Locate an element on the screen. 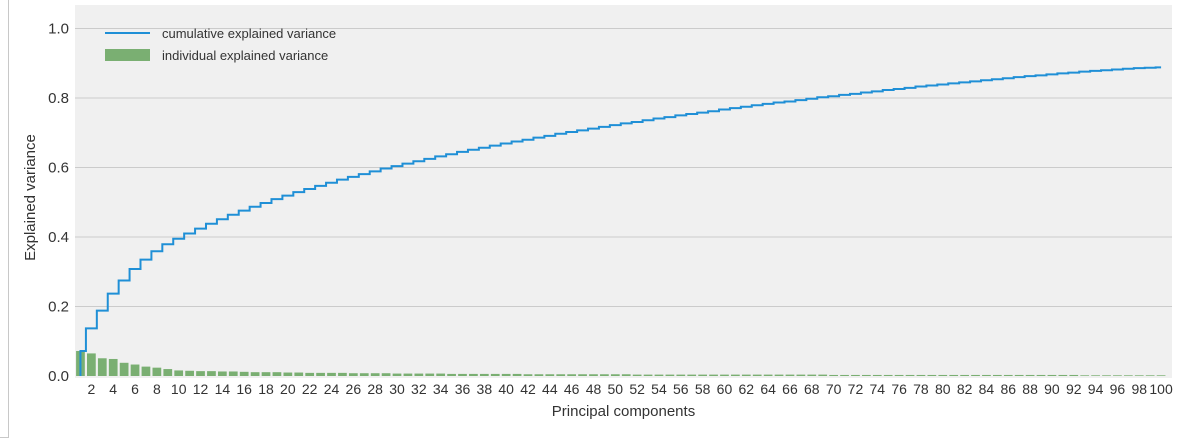 The height and width of the screenshot is (443, 1198). x-tick-label: 28 is located at coordinates (375, 389).